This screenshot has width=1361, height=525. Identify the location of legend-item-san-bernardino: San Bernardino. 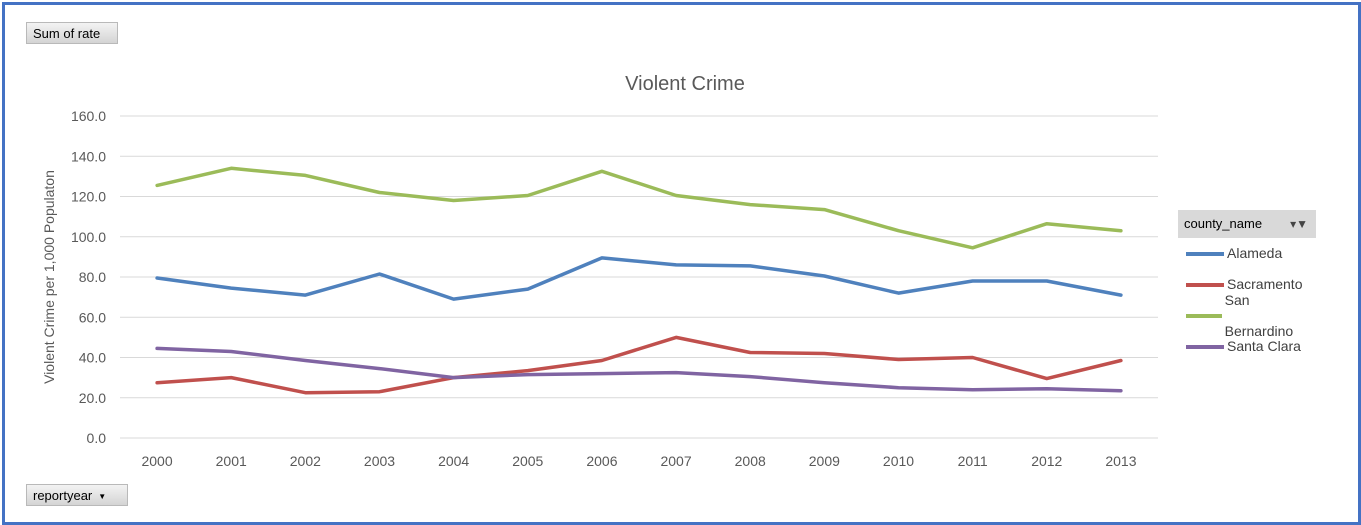
(1247, 315).